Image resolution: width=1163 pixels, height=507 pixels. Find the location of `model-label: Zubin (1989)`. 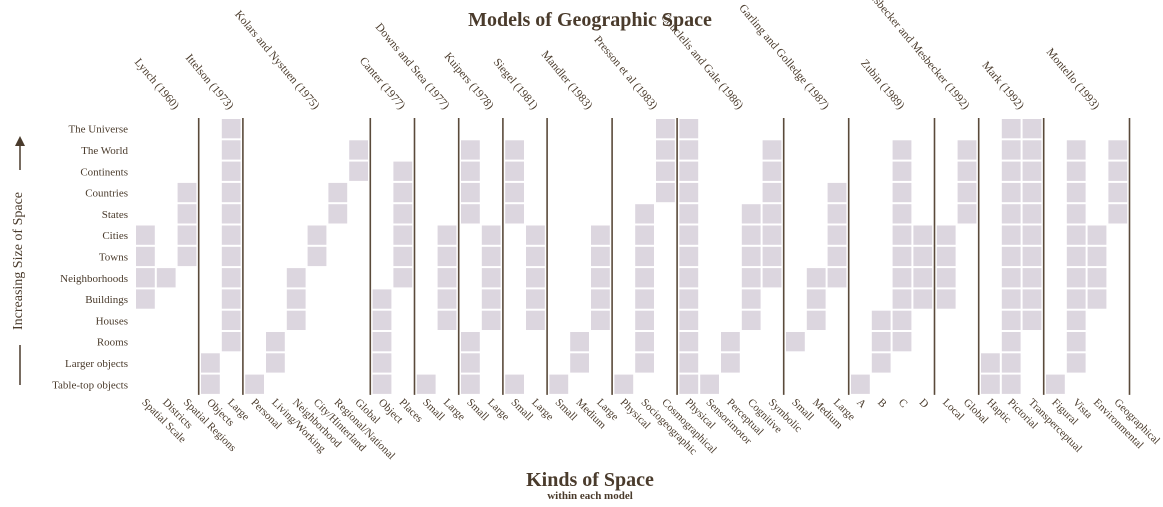

model-label: Zubin (1989) is located at coordinates (882, 84).